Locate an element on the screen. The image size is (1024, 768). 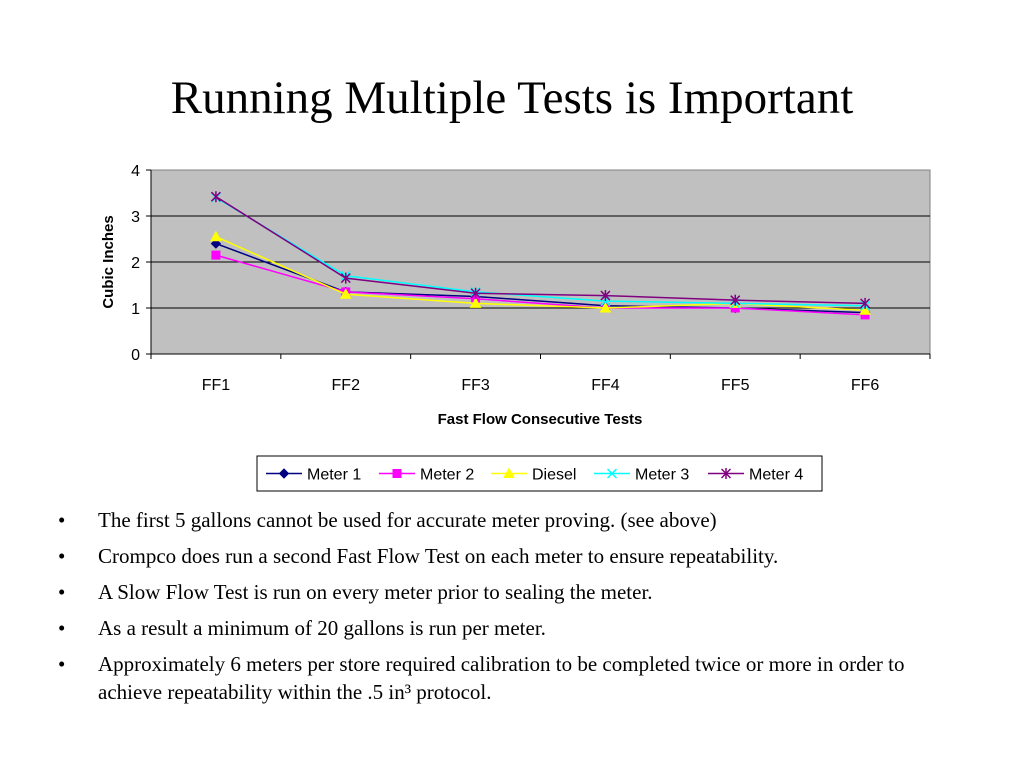
x-axis-label: Fast Flow Consecutive Tests is located at coordinates (540, 419).